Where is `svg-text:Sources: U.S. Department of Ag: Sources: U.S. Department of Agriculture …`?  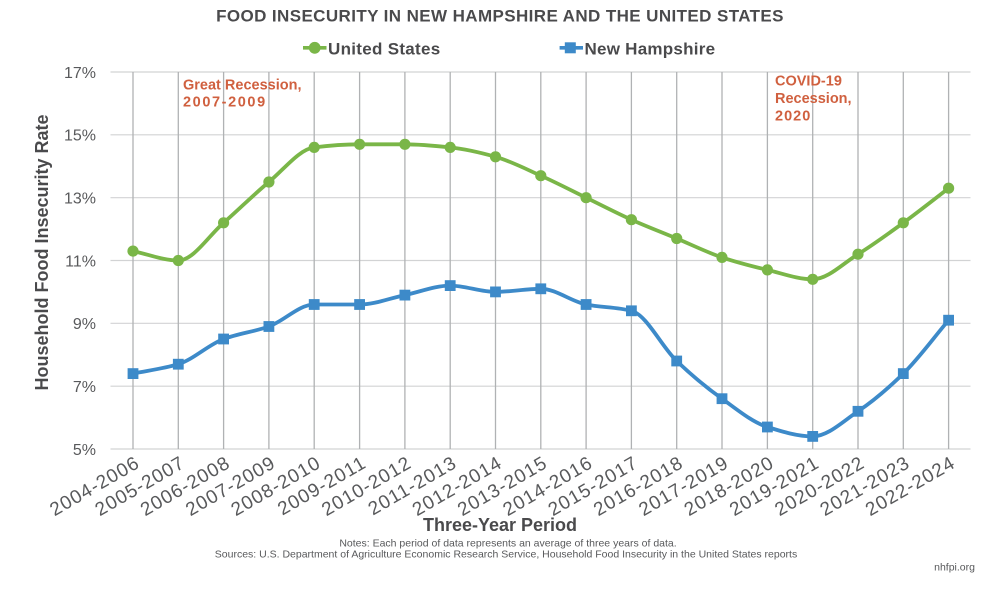
svg-text:Sources: U.S. Department of Ag: Sources: U.S. Department of Agriculture … is located at coordinates (506, 555).